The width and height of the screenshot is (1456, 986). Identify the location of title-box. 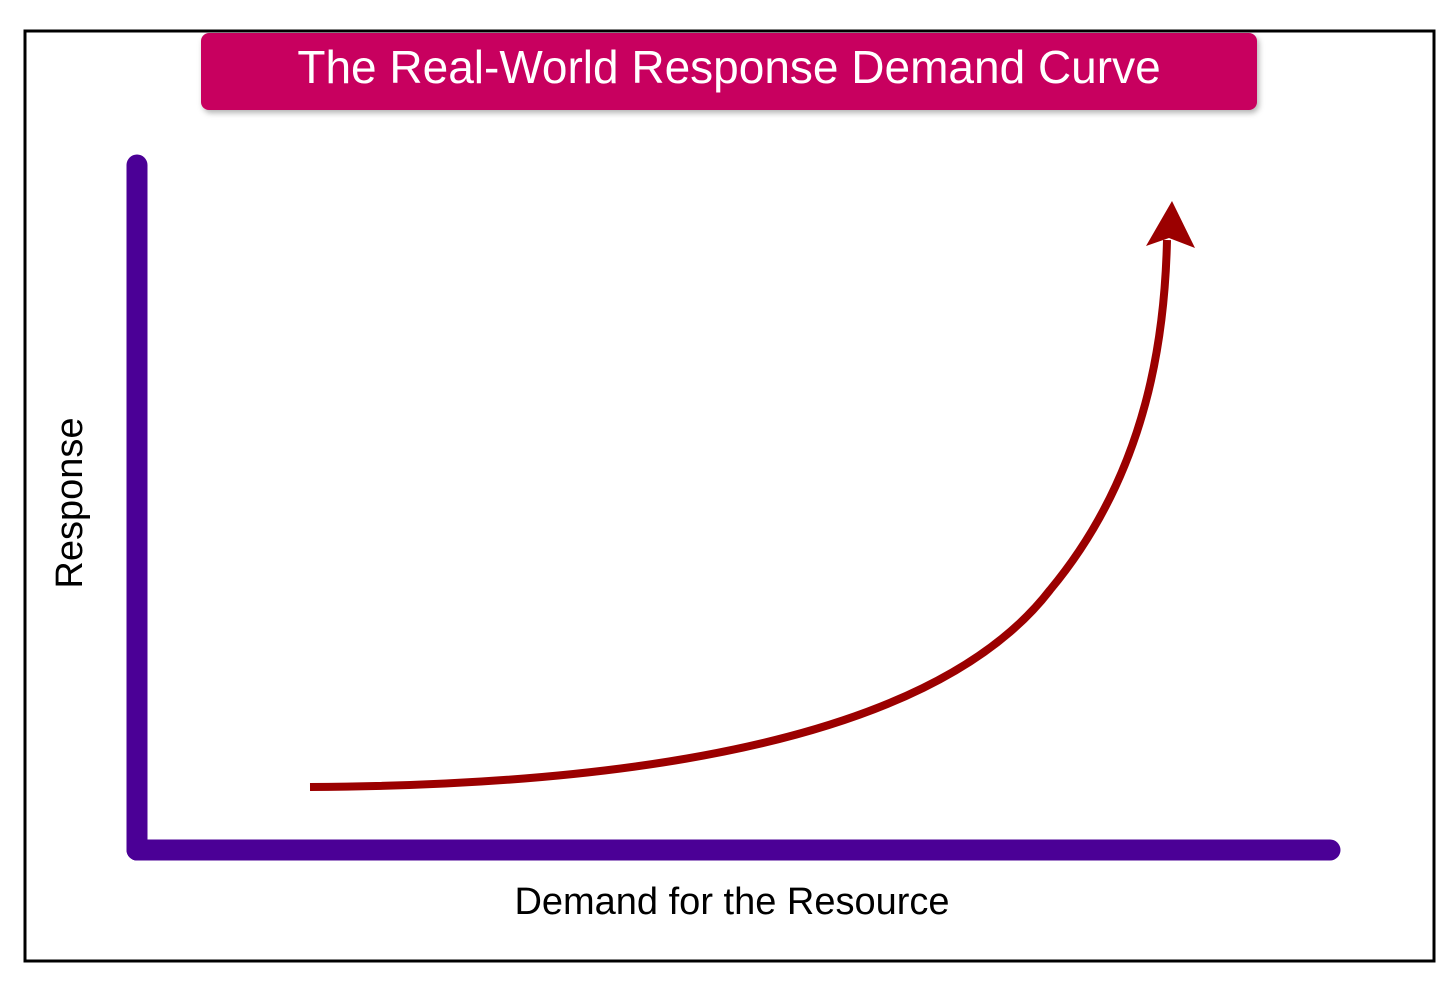
(729, 71).